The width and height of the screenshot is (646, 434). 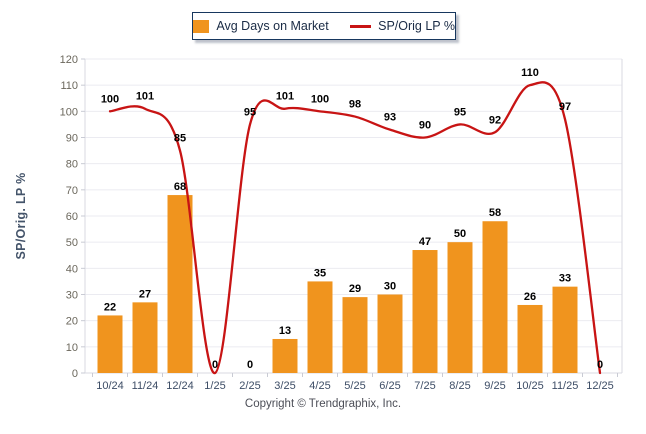 What do you see at coordinates (565, 386) in the screenshot?
I see `svg-text: 11/25` at bounding box center [565, 386].